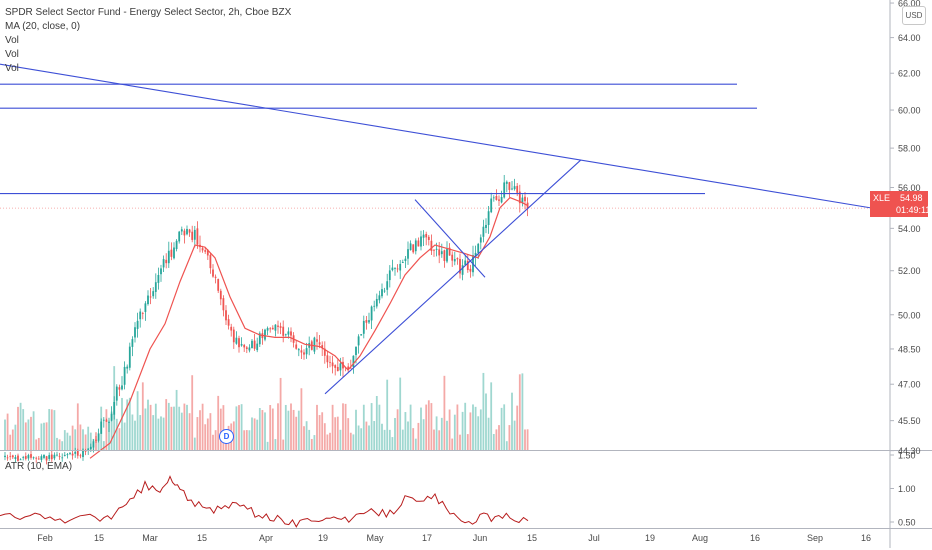 The image size is (932, 550). I want to click on x-tick-label: 19, so click(323, 538).